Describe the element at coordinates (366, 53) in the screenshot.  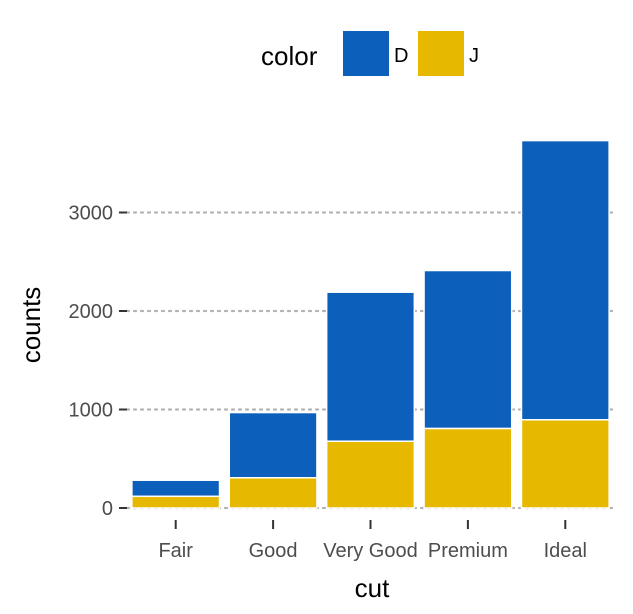
I see `legend-key-d` at that location.